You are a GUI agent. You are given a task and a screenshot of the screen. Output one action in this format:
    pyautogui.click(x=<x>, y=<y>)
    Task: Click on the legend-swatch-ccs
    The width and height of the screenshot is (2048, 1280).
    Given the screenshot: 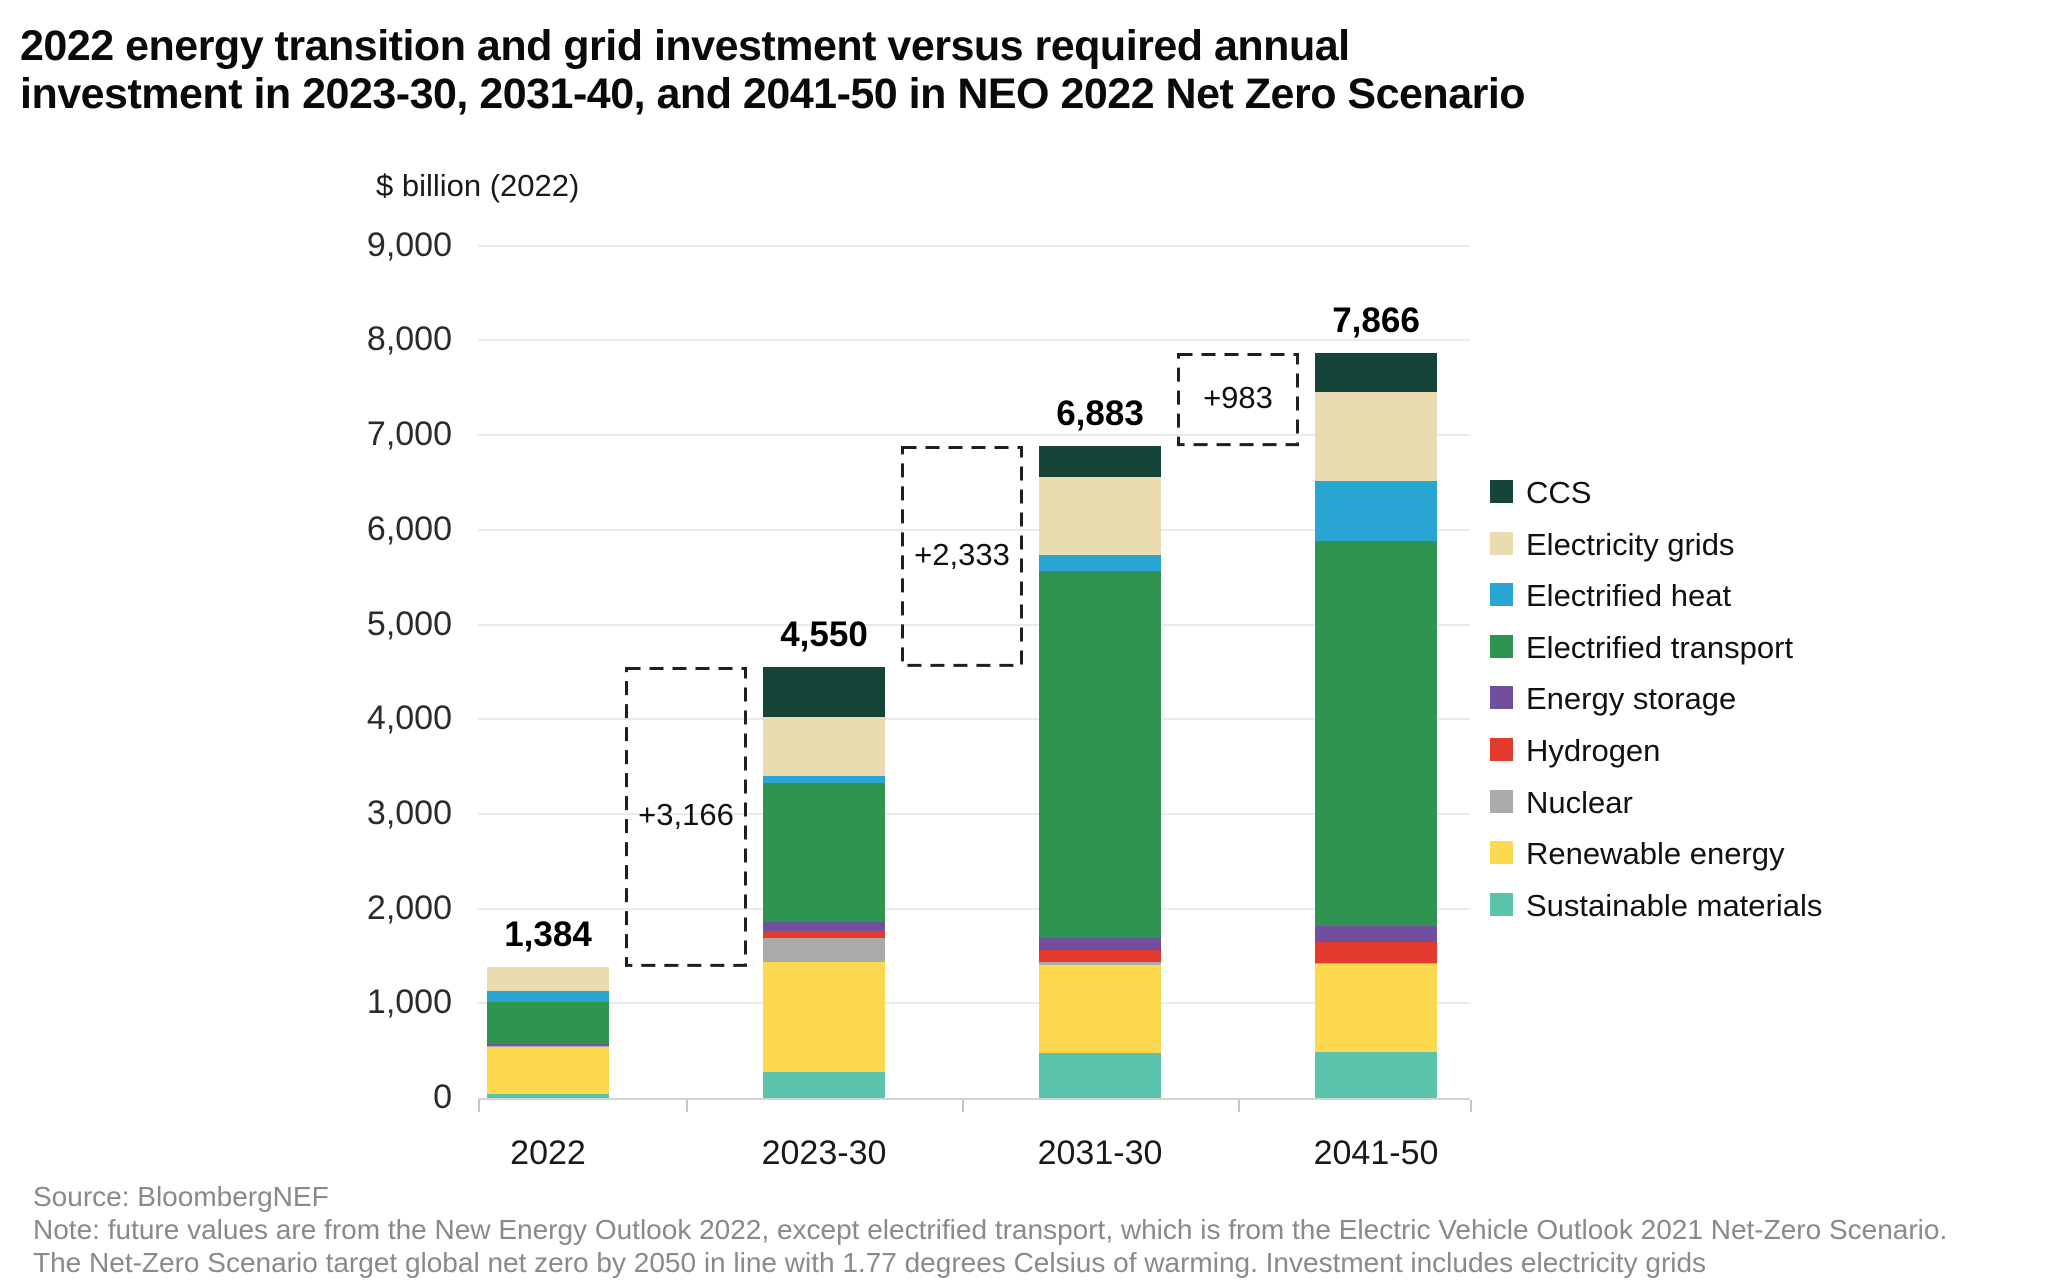 What is the action you would take?
    pyautogui.click(x=1501, y=491)
    